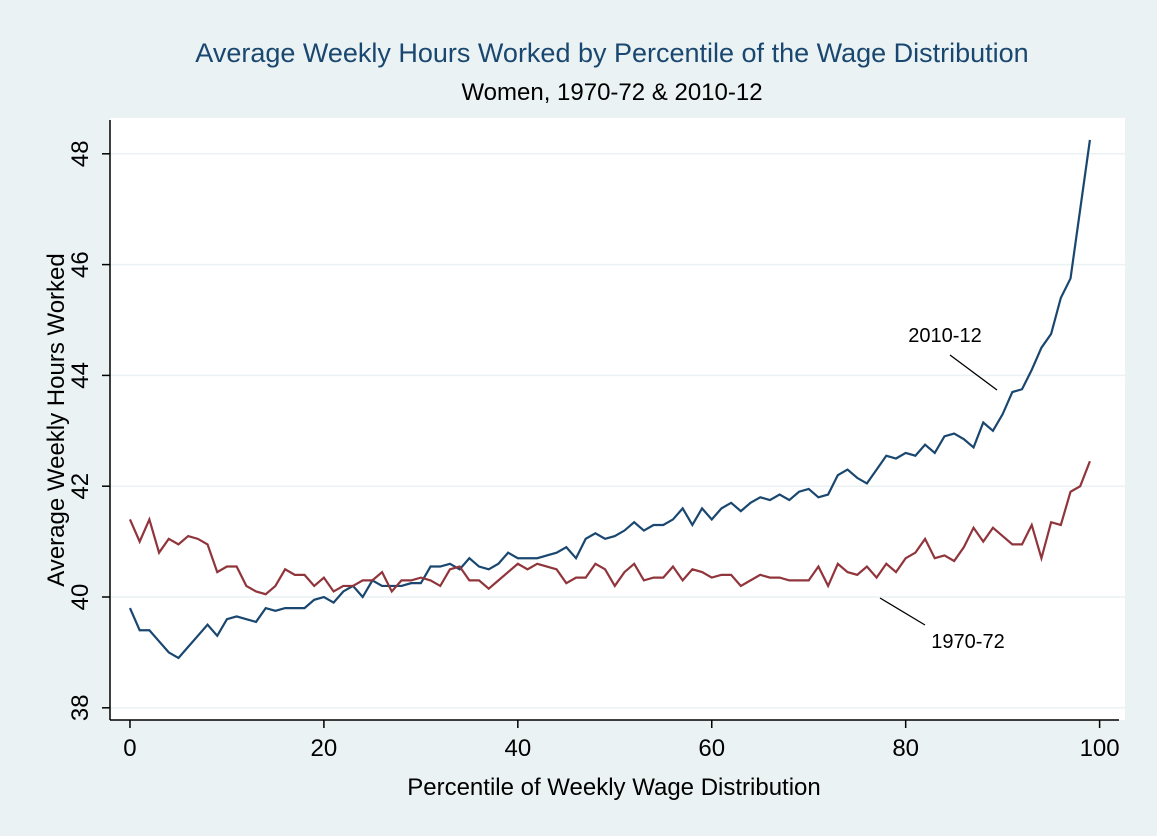 This screenshot has height=836, width=1157. What do you see at coordinates (905, 748) in the screenshot?
I see `x-tick-label: 80` at bounding box center [905, 748].